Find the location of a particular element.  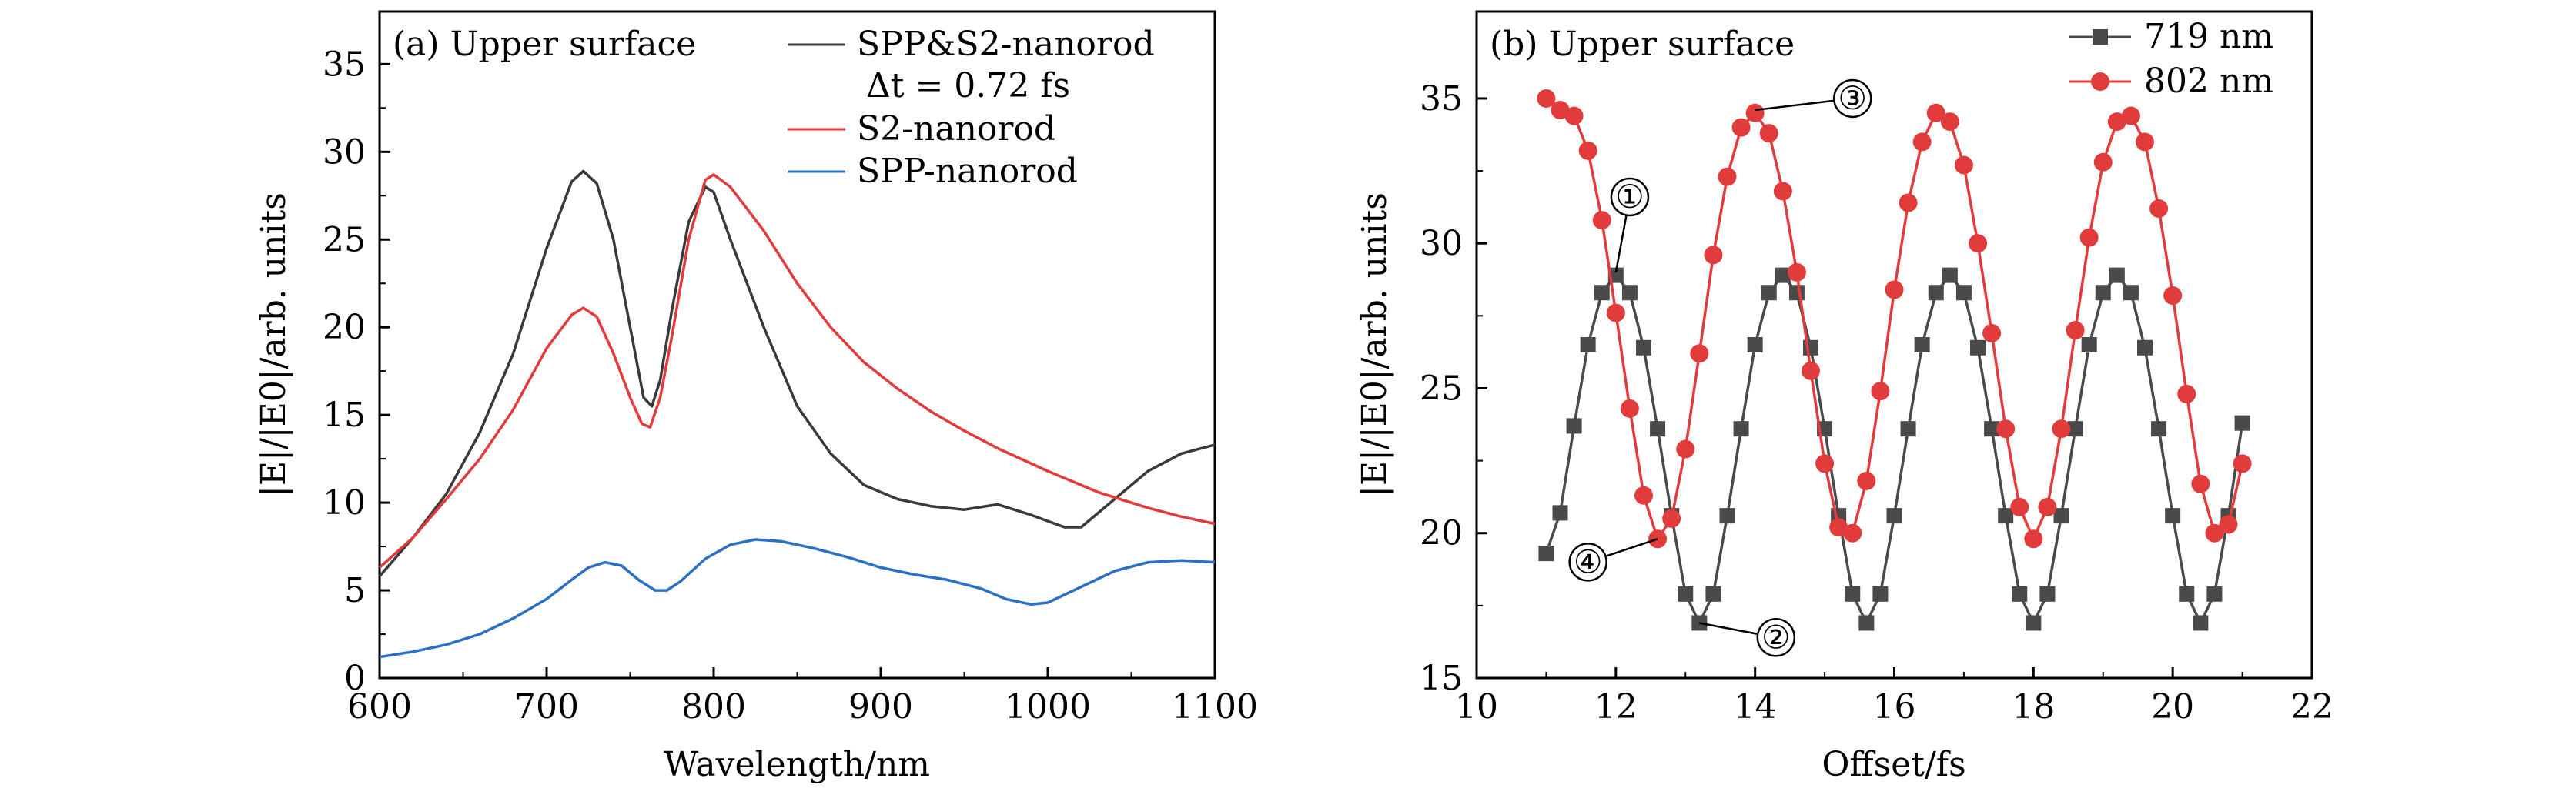

panel-a-ytick-label-1: 5 is located at coordinates (355, 590).